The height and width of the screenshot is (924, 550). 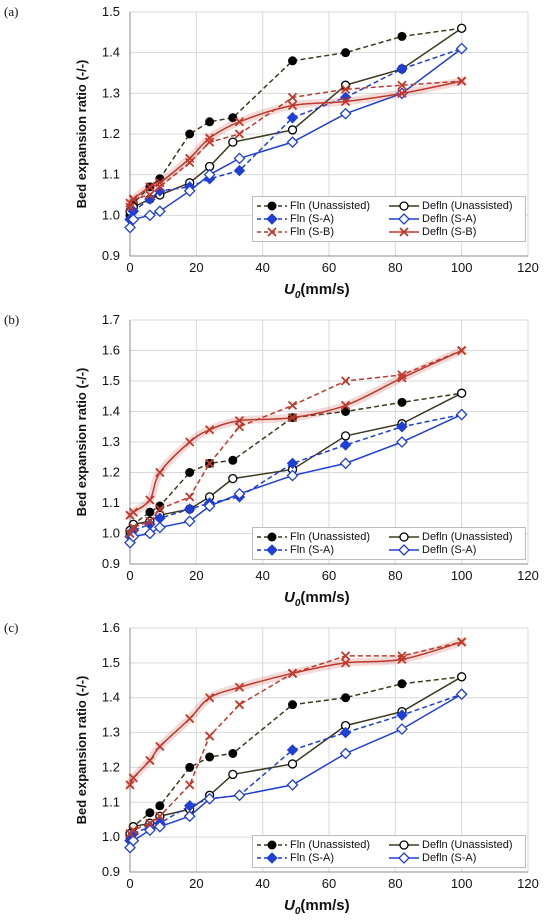 What do you see at coordinates (111, 662) in the screenshot?
I see `y-tick-label: 1.5` at bounding box center [111, 662].